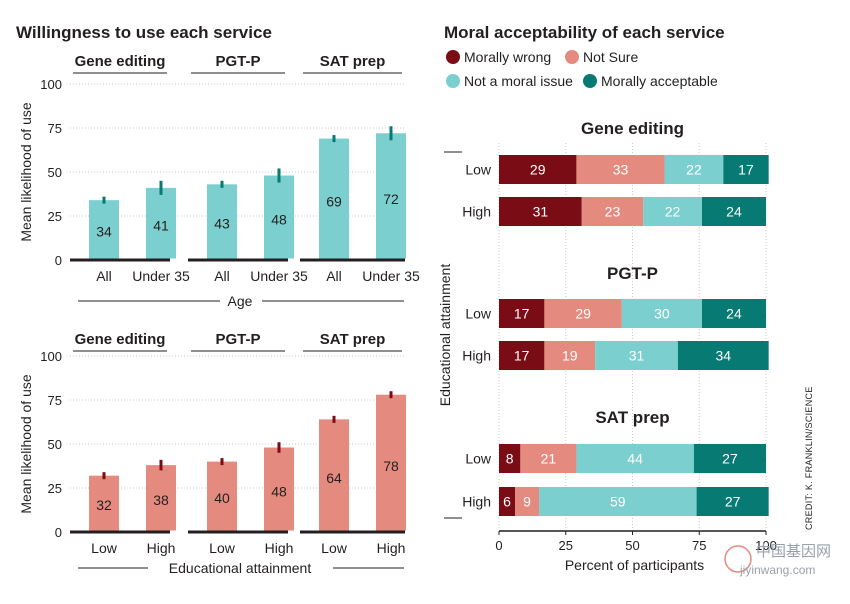 This screenshot has height=604, width=850. What do you see at coordinates (120, 61) in the screenshot?
I see `age-panel-title: Gene editing` at bounding box center [120, 61].